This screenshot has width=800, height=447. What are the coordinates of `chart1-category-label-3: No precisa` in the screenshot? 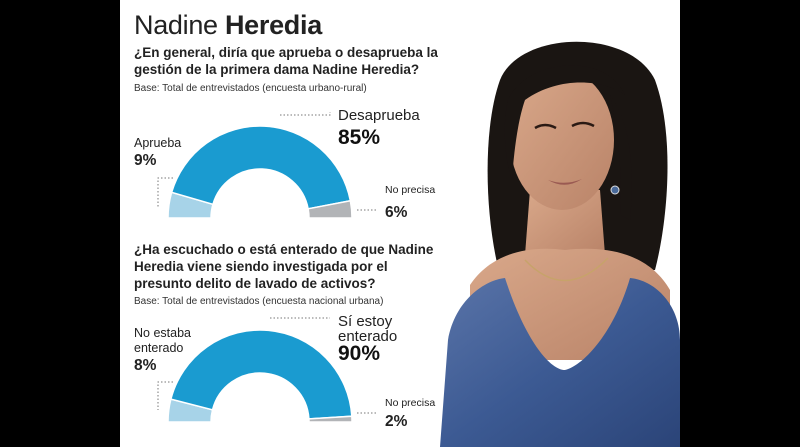 It's located at (410, 190).